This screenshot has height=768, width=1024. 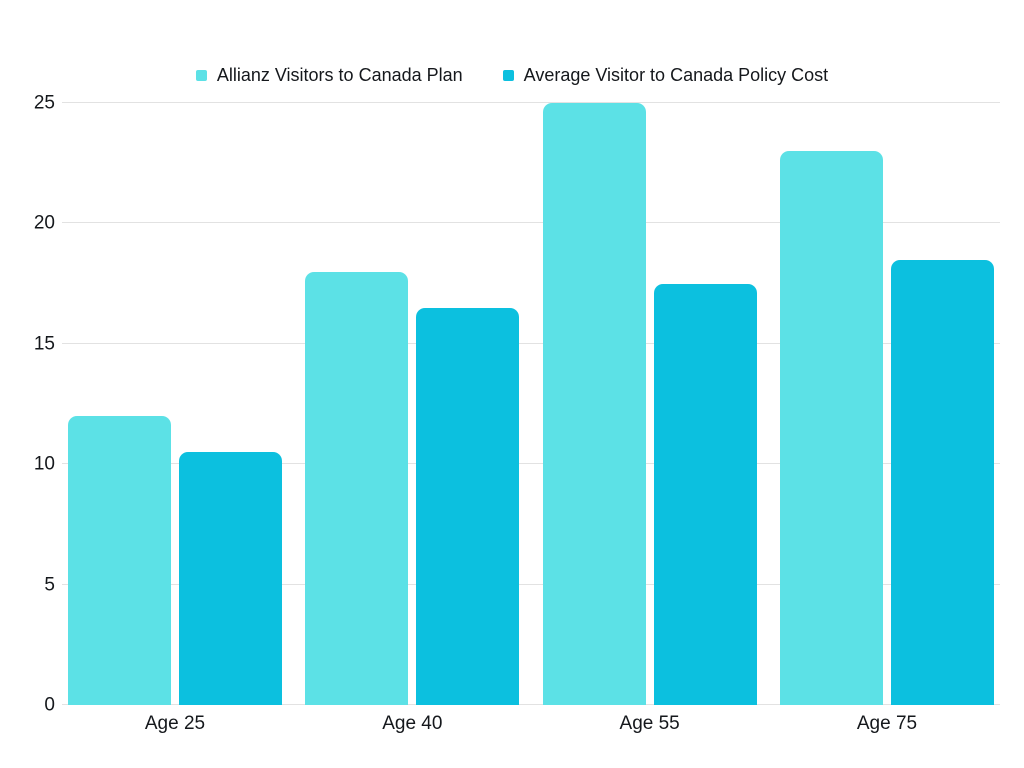 What do you see at coordinates (676, 75) in the screenshot?
I see `legend-label-average-cost: Average Visitor to Canada Policy Cost` at bounding box center [676, 75].